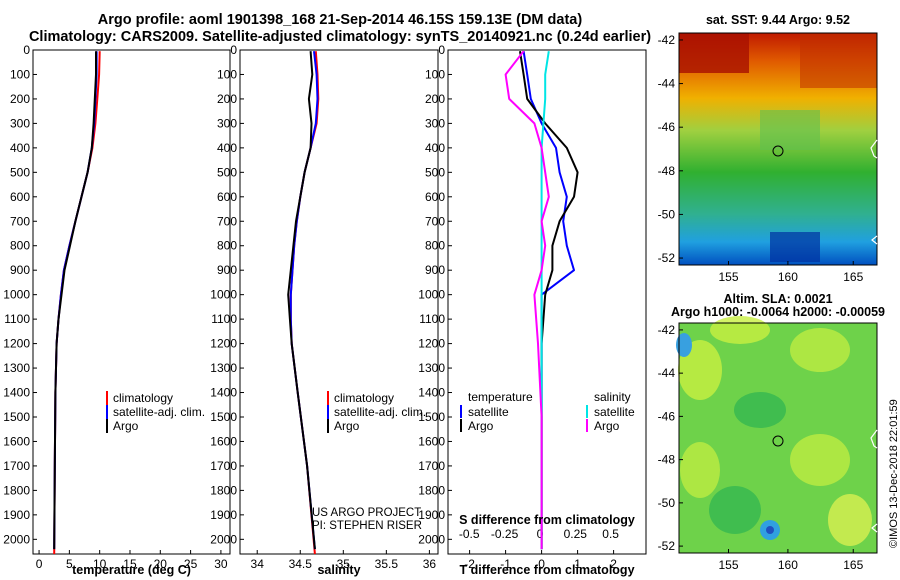 This screenshot has height=580, width=900. I want to click on depth-tick-label: 200, so click(20, 99).